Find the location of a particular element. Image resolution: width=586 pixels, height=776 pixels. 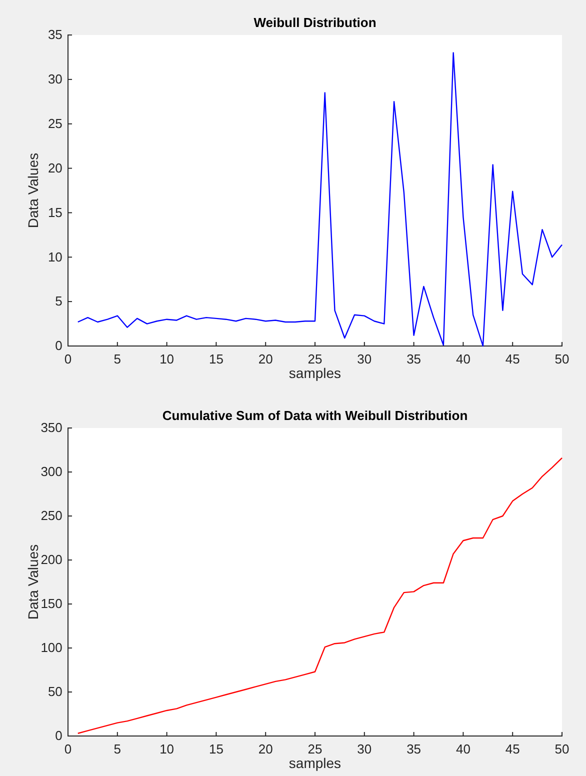

y-tick-label: 5 is located at coordinates (58, 301).